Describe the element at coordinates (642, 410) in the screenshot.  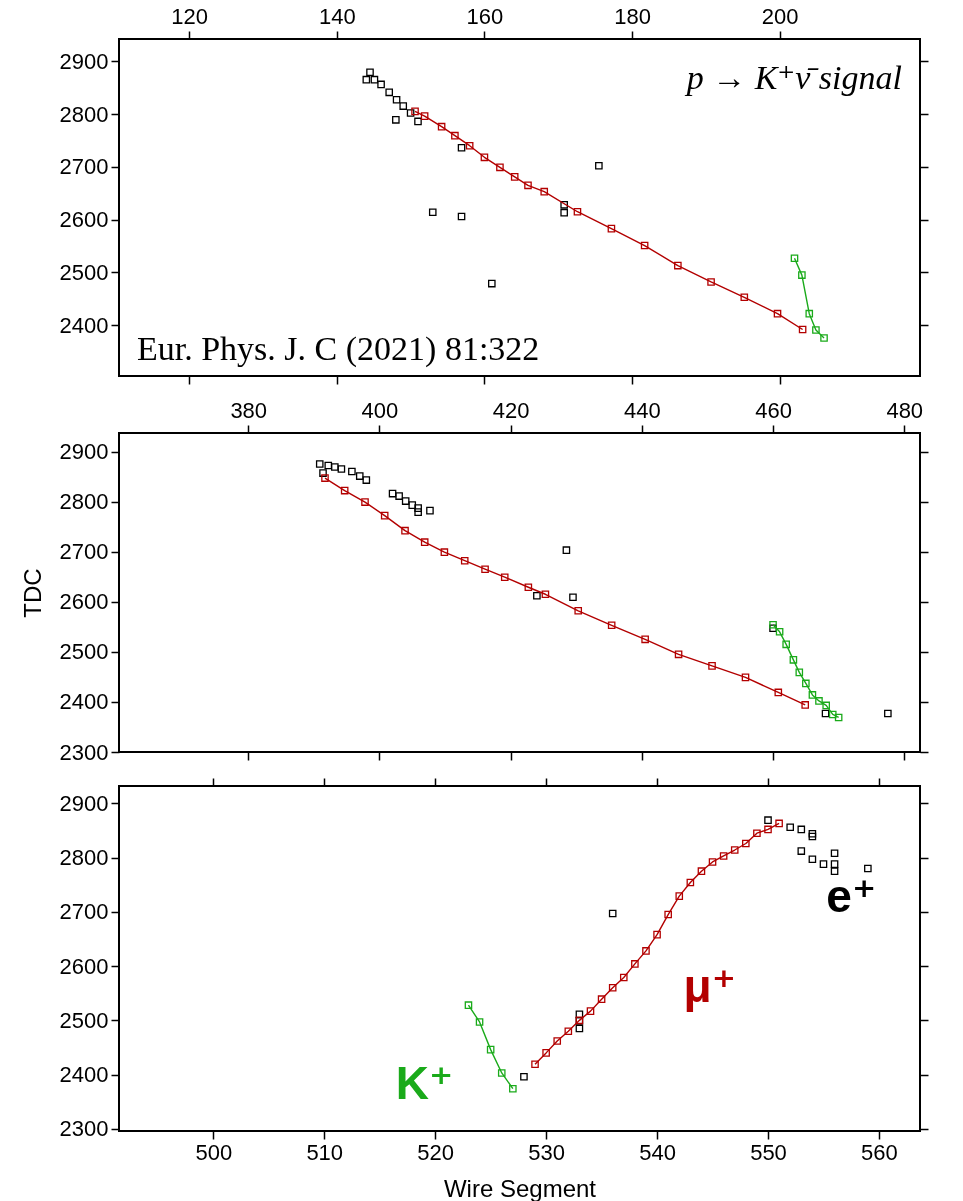
I see `x-tick-label: 440` at that location.